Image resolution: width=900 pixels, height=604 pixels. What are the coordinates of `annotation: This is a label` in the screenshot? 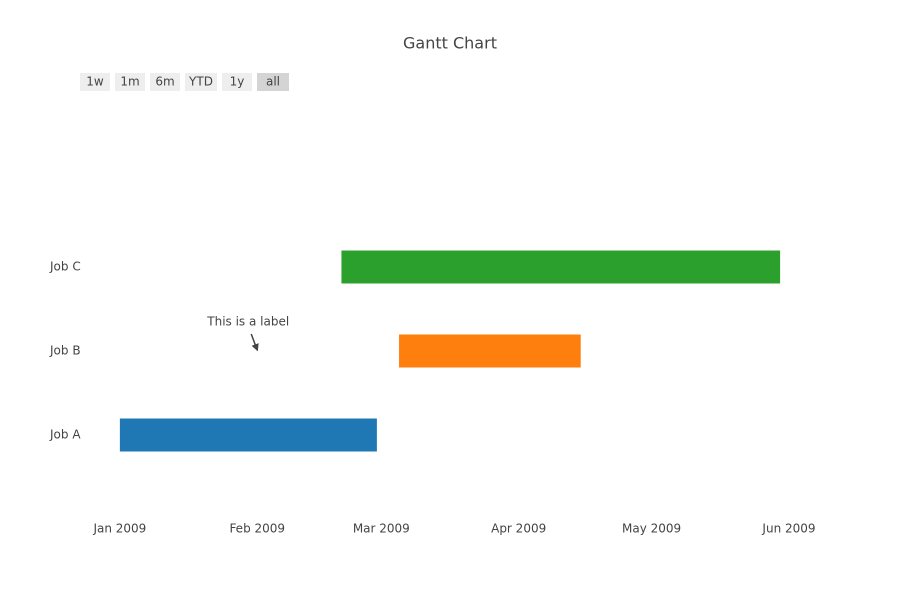 It's located at (247, 322).